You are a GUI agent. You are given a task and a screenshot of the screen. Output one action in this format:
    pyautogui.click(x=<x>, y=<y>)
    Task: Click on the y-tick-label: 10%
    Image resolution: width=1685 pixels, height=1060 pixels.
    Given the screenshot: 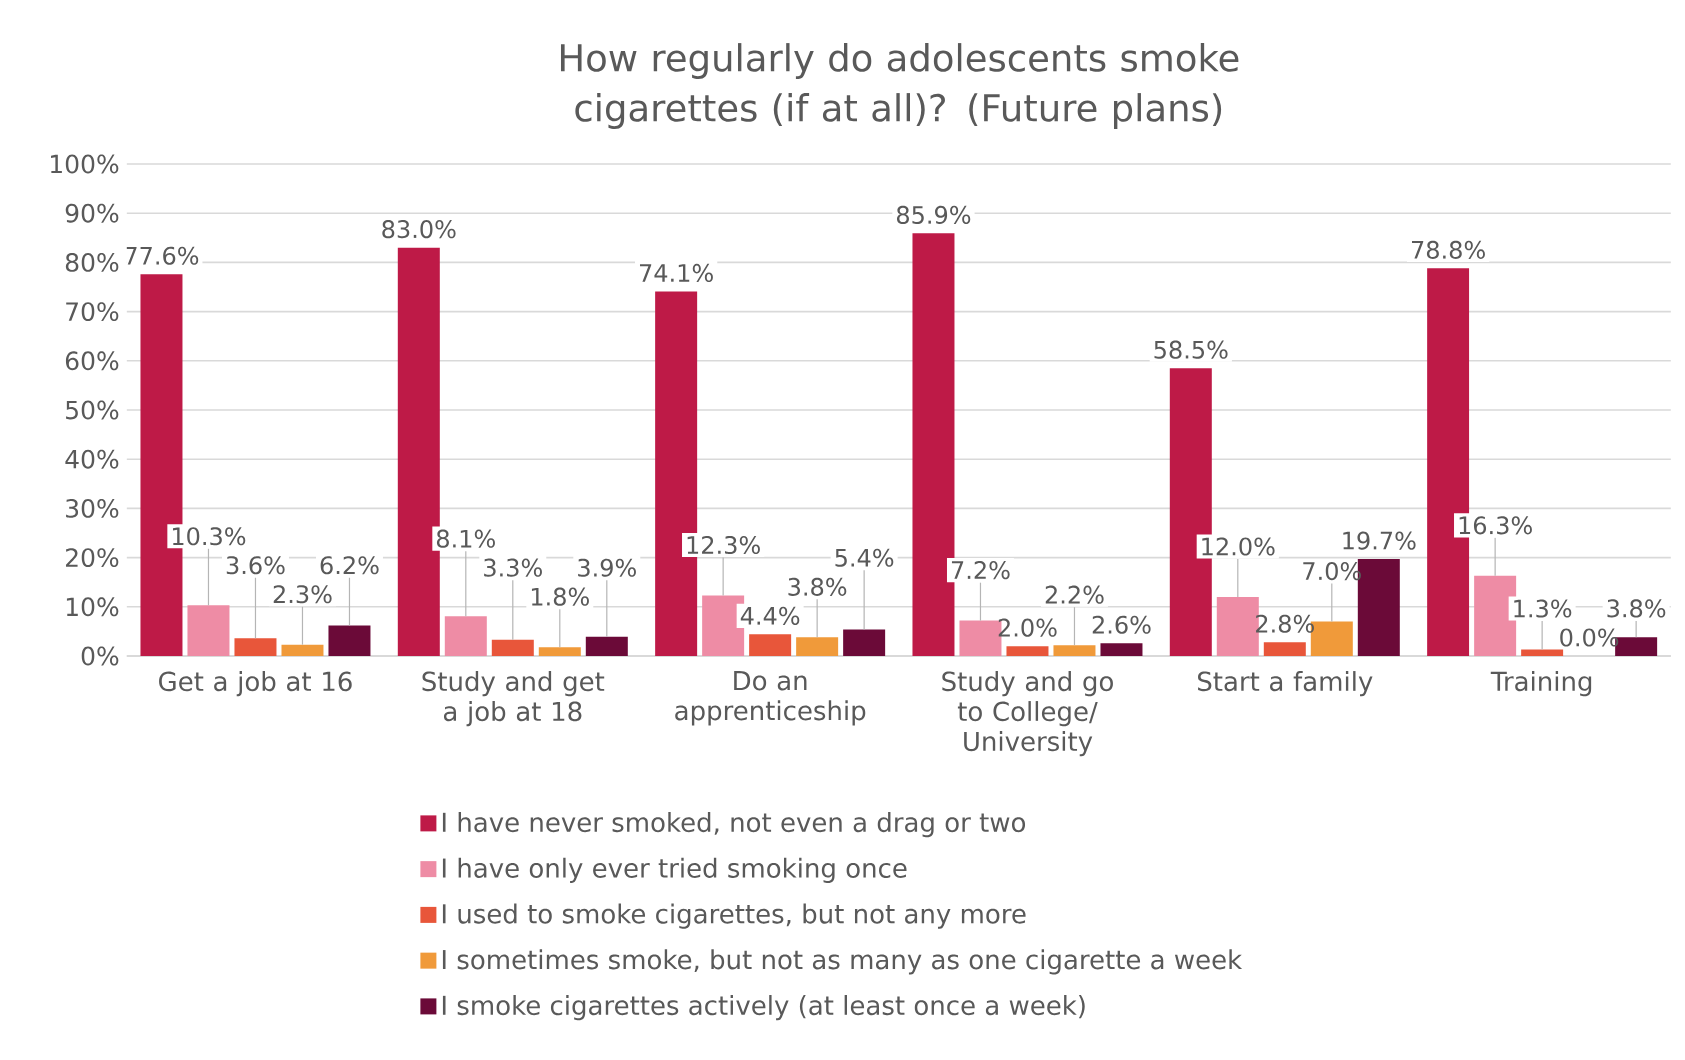 What is the action you would take?
    pyautogui.click(x=92, y=607)
    